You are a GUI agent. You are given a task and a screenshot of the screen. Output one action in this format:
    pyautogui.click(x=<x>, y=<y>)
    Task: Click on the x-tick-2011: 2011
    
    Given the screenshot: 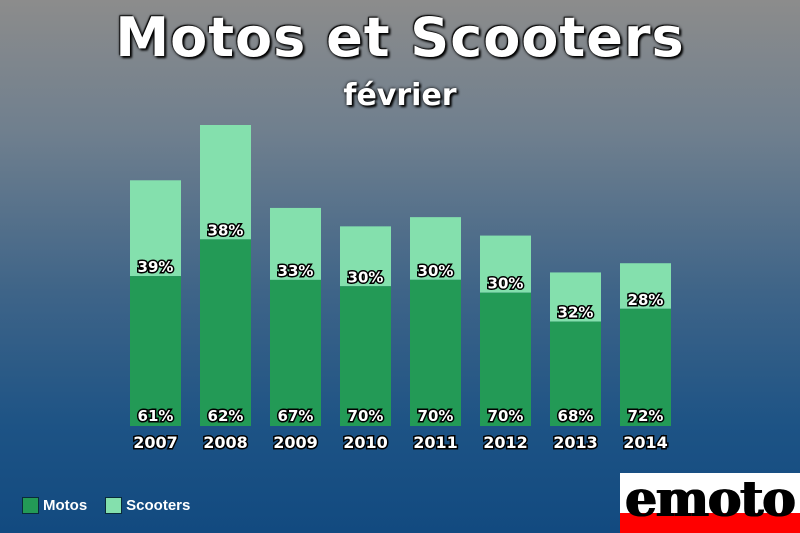 What is the action you would take?
    pyautogui.click(x=435, y=442)
    